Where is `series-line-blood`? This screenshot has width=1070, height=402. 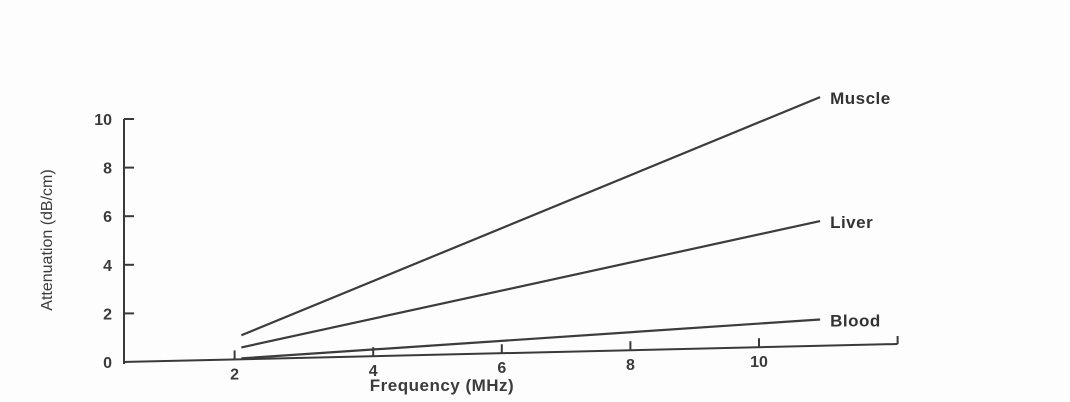 series-line-blood is located at coordinates (531, 339).